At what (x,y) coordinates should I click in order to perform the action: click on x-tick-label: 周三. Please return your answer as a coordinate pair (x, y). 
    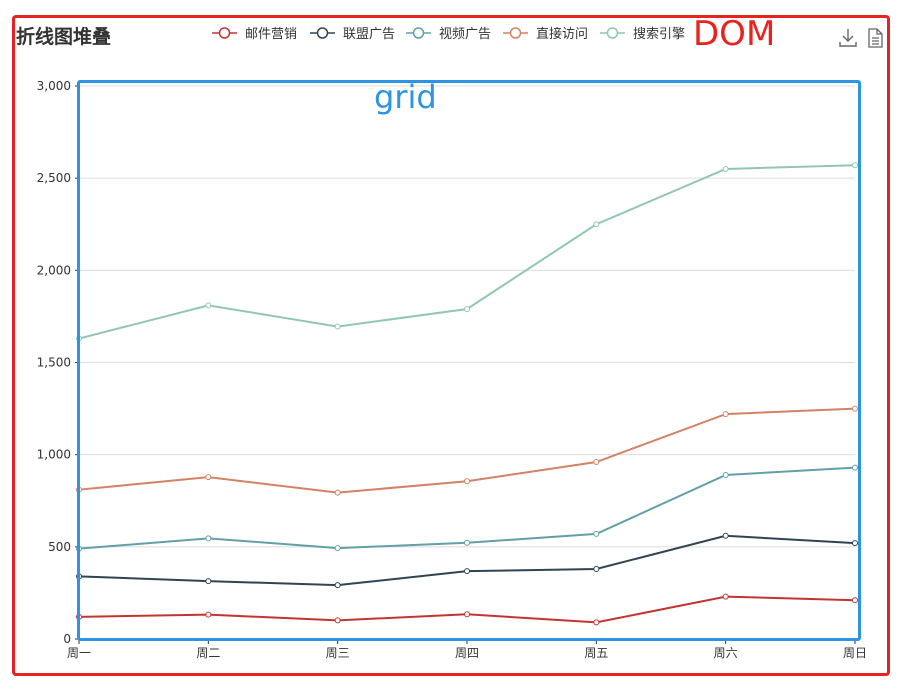
    Looking at the image, I should click on (338, 653).